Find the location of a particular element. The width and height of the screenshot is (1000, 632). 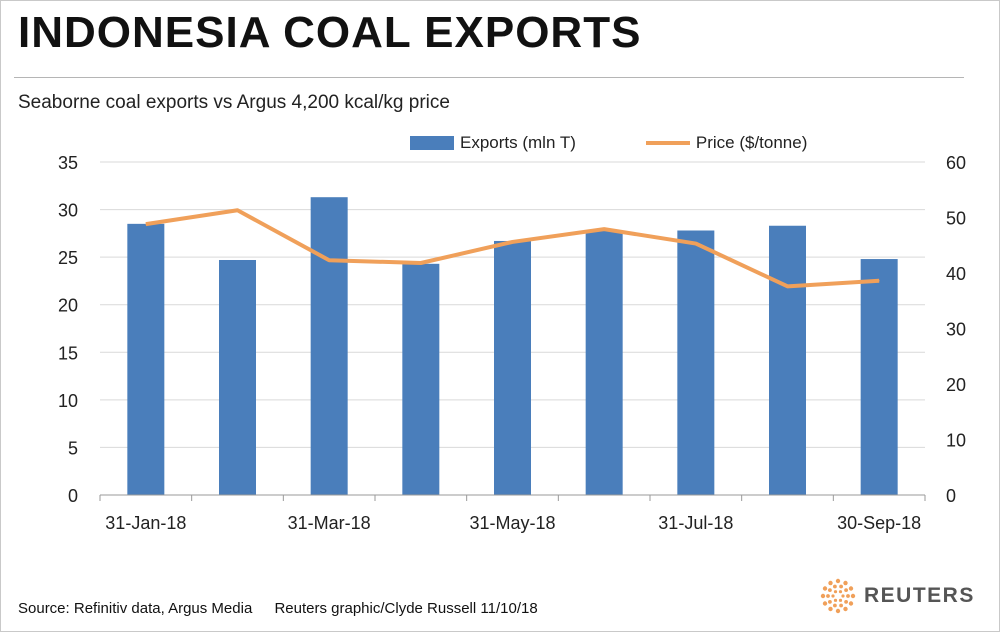

y-right-tick-label: 0 is located at coordinates (951, 496).